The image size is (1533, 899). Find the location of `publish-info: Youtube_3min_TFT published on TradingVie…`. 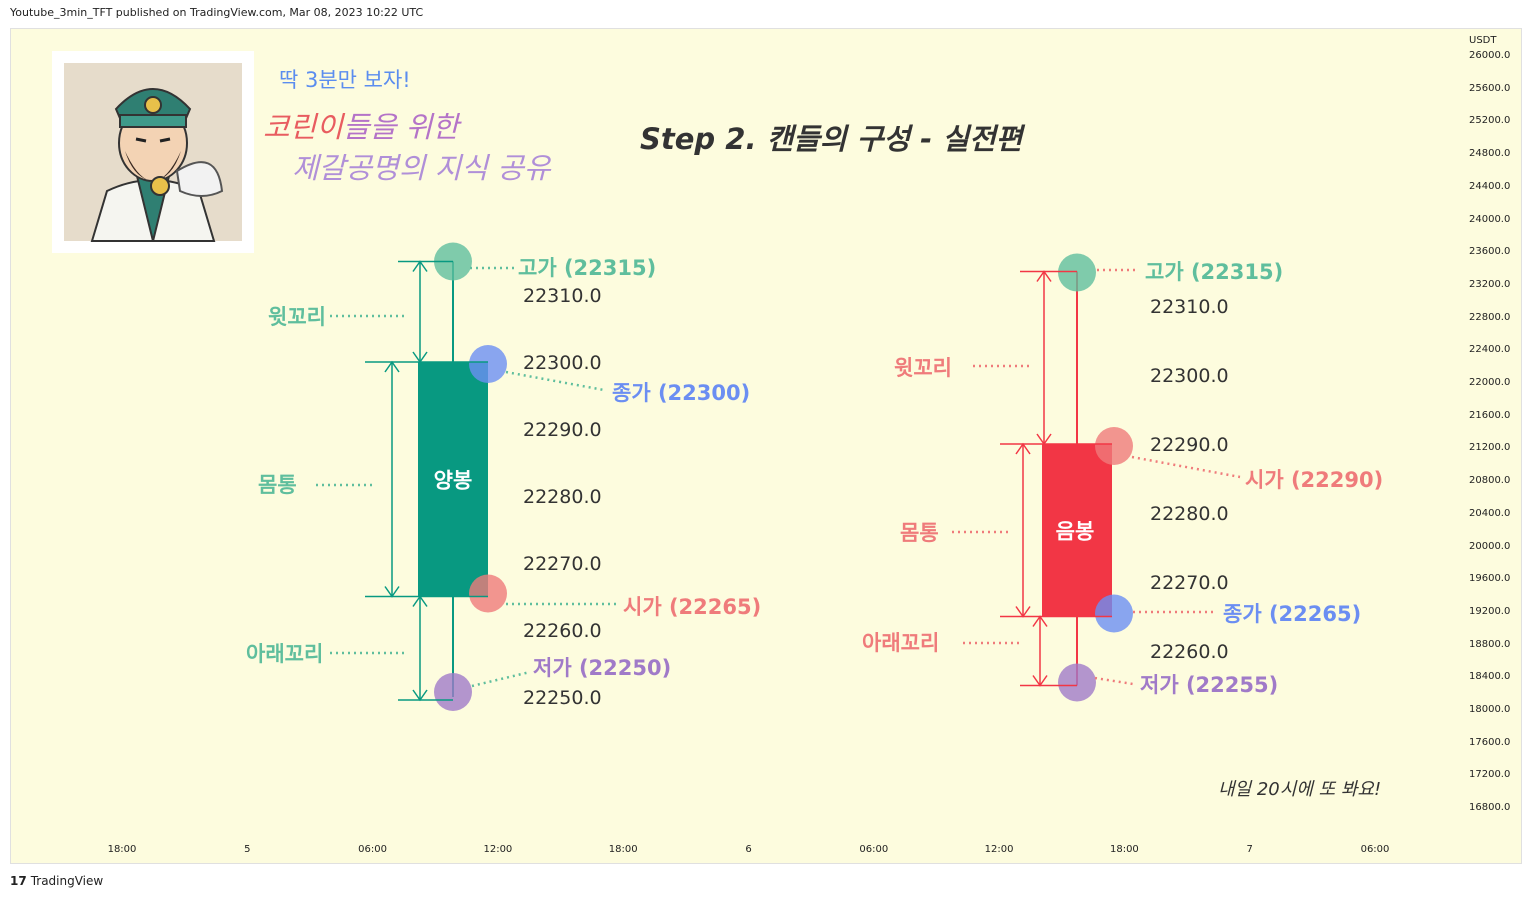

publish-info: Youtube_3min_TFT published on TradingVie… is located at coordinates (217, 12).